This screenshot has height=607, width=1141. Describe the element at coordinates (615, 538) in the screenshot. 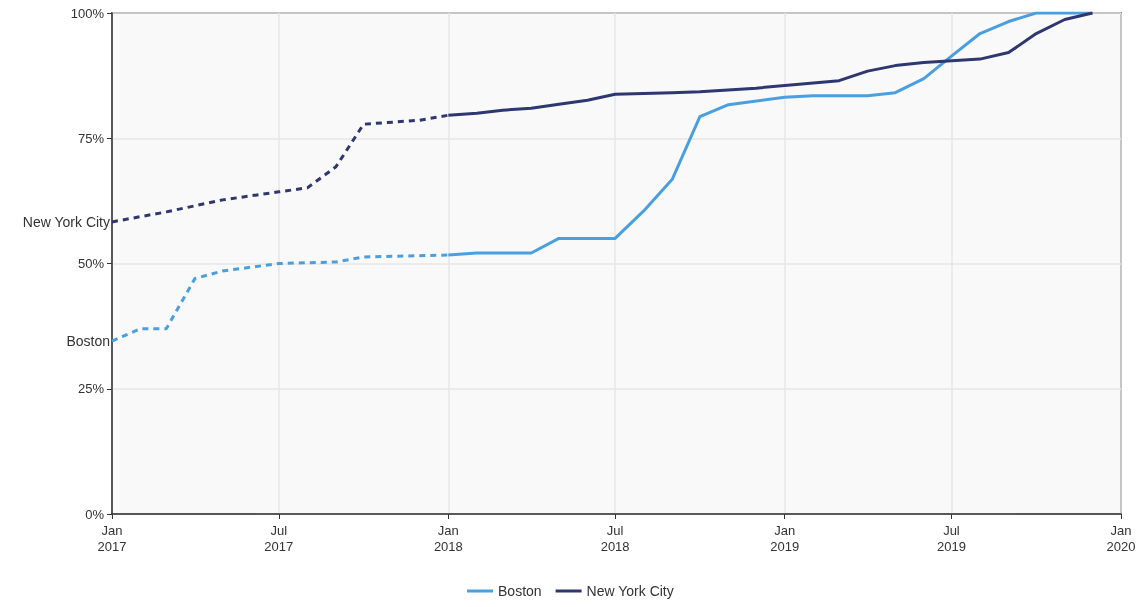

I see `x-tick-label: Jul 2018` at that location.